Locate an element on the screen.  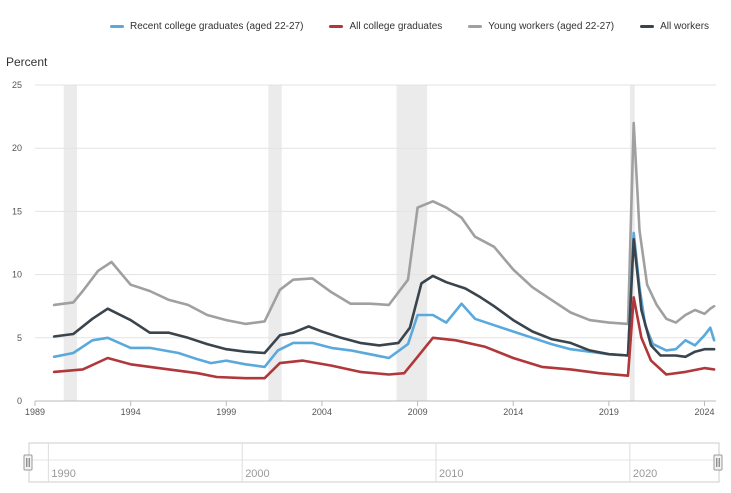
legend-label: Recent college graduates (aged 22-27) is located at coordinates (217, 26).